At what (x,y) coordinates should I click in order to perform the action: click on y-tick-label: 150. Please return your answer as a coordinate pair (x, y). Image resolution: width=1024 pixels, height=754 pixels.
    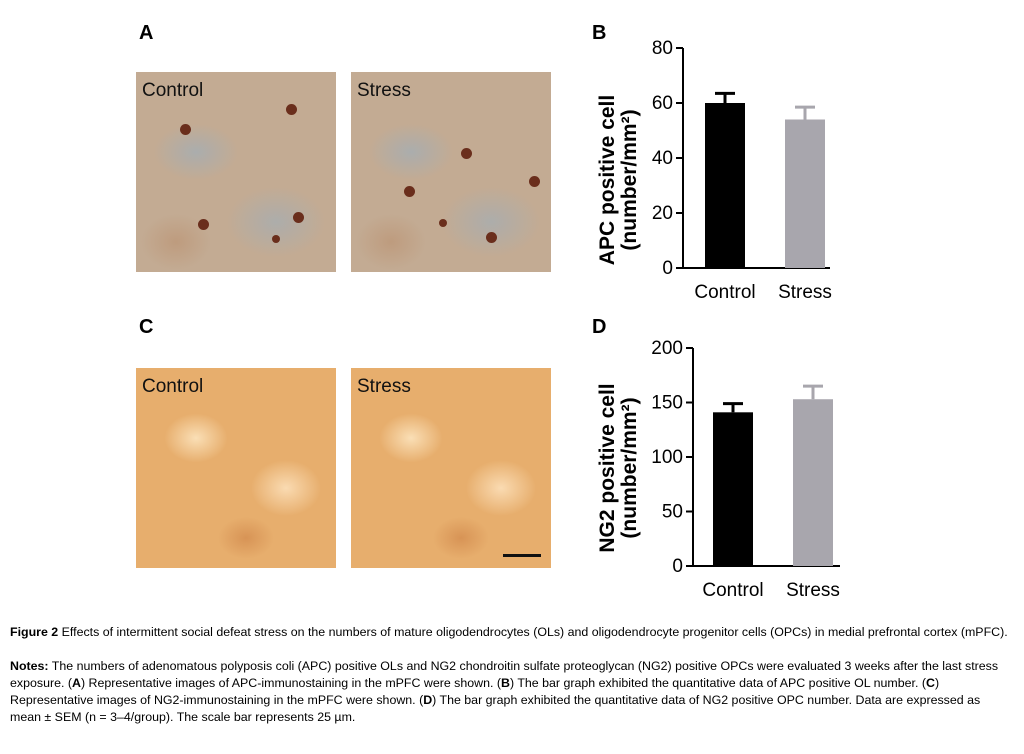
    Looking at the image, I should click on (667, 403).